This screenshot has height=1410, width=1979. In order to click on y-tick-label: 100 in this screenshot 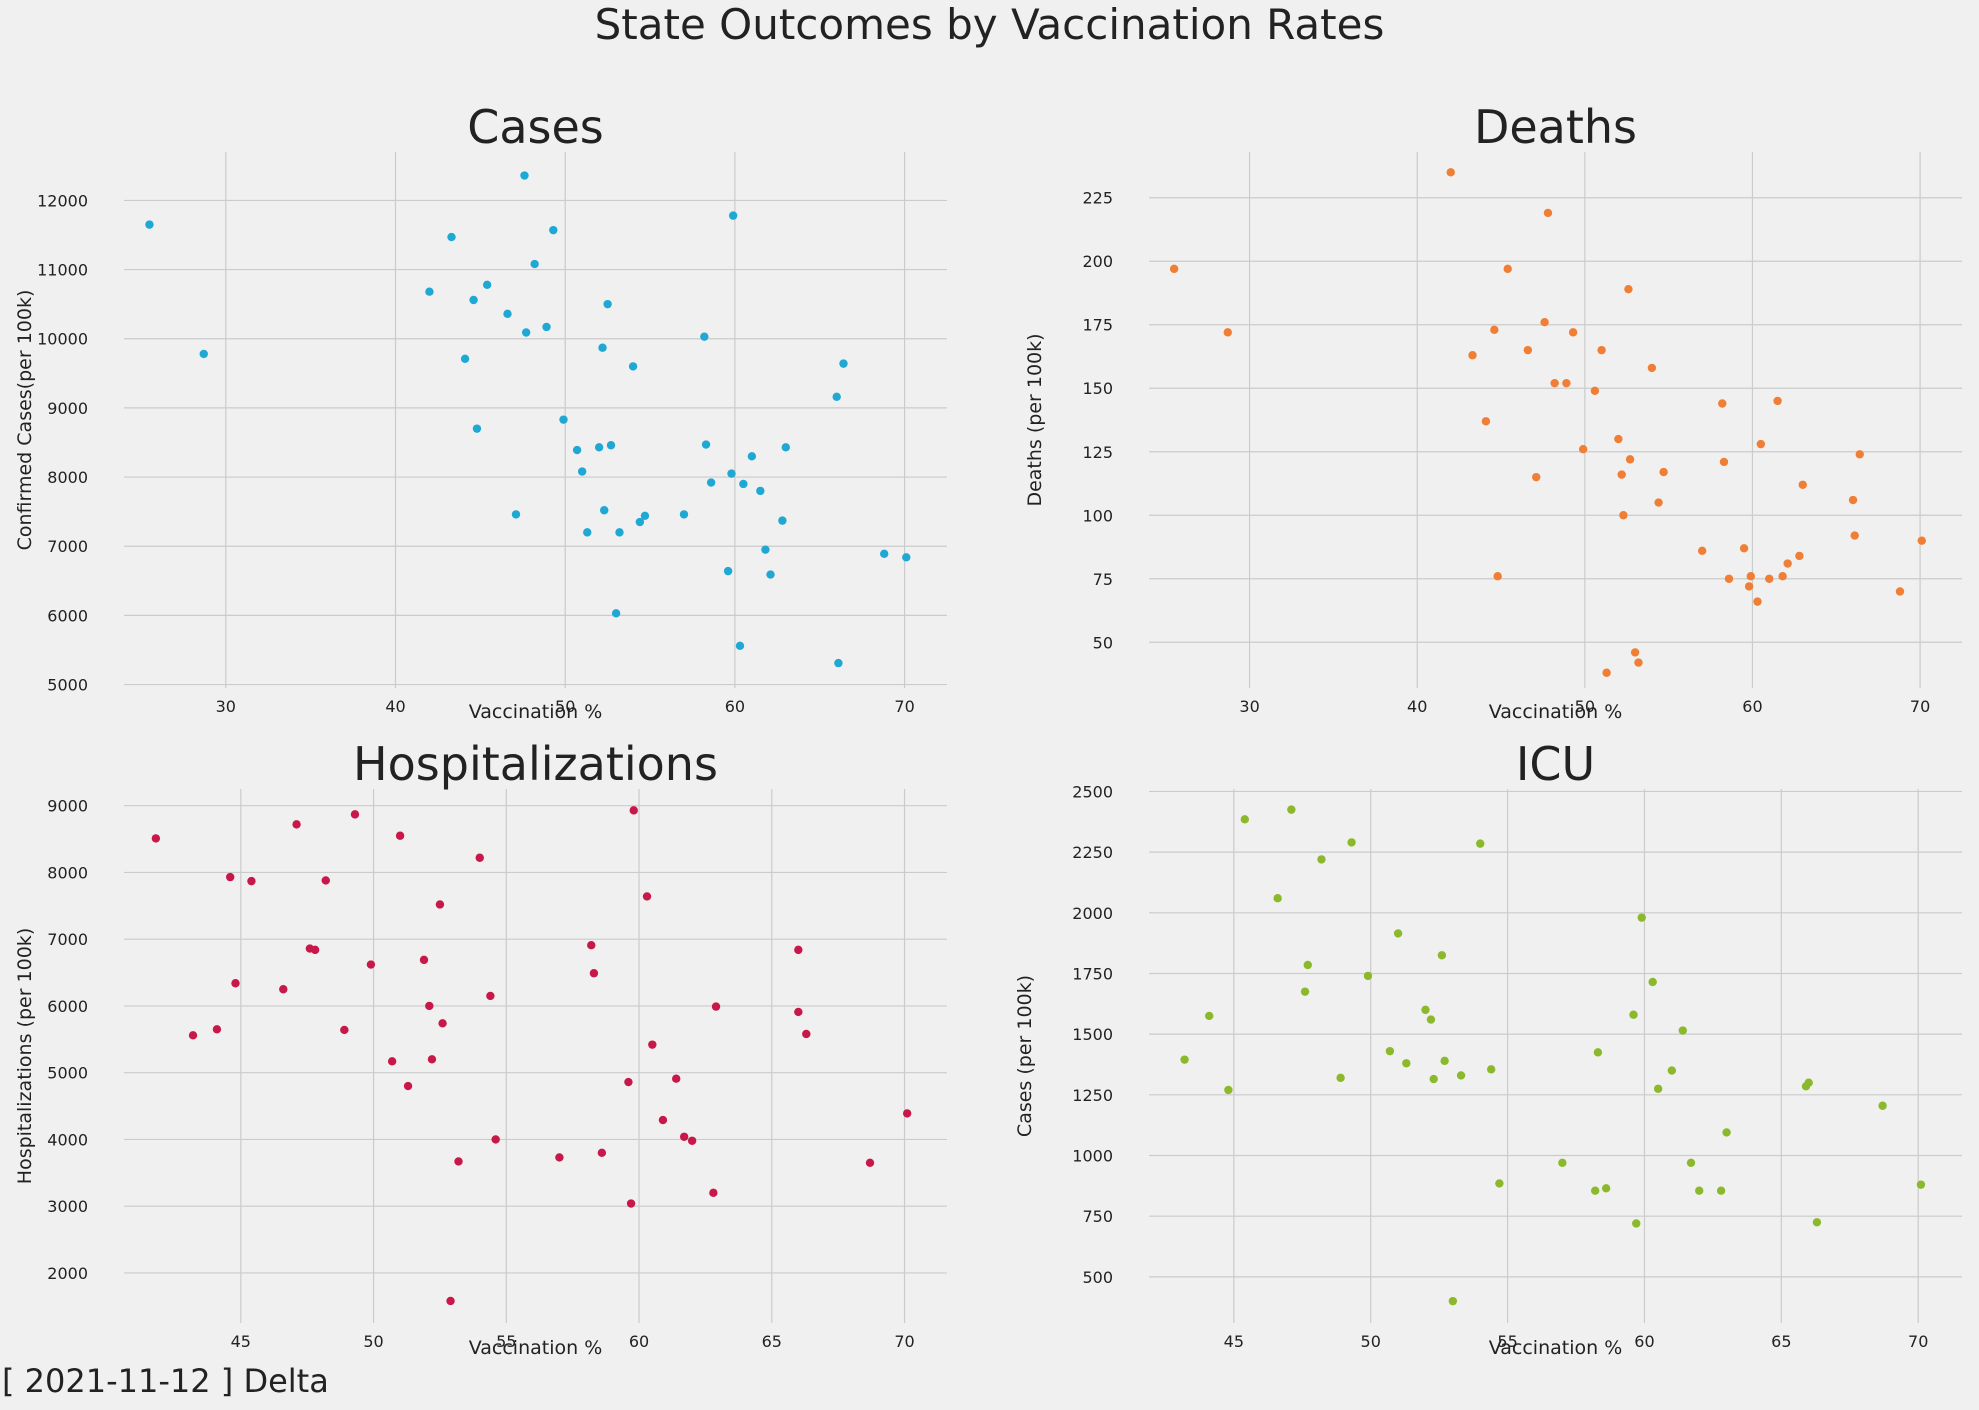, I will do `click(1097, 515)`.